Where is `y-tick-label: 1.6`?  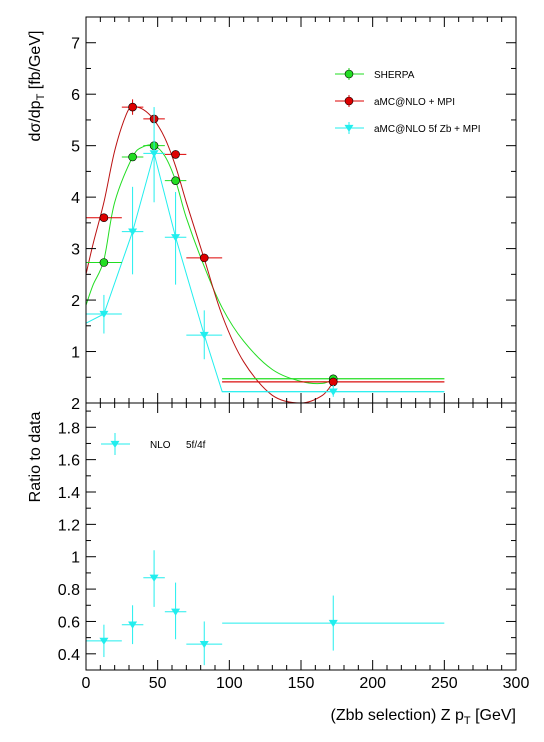
y-tick-label: 1.6 is located at coordinates (69, 461).